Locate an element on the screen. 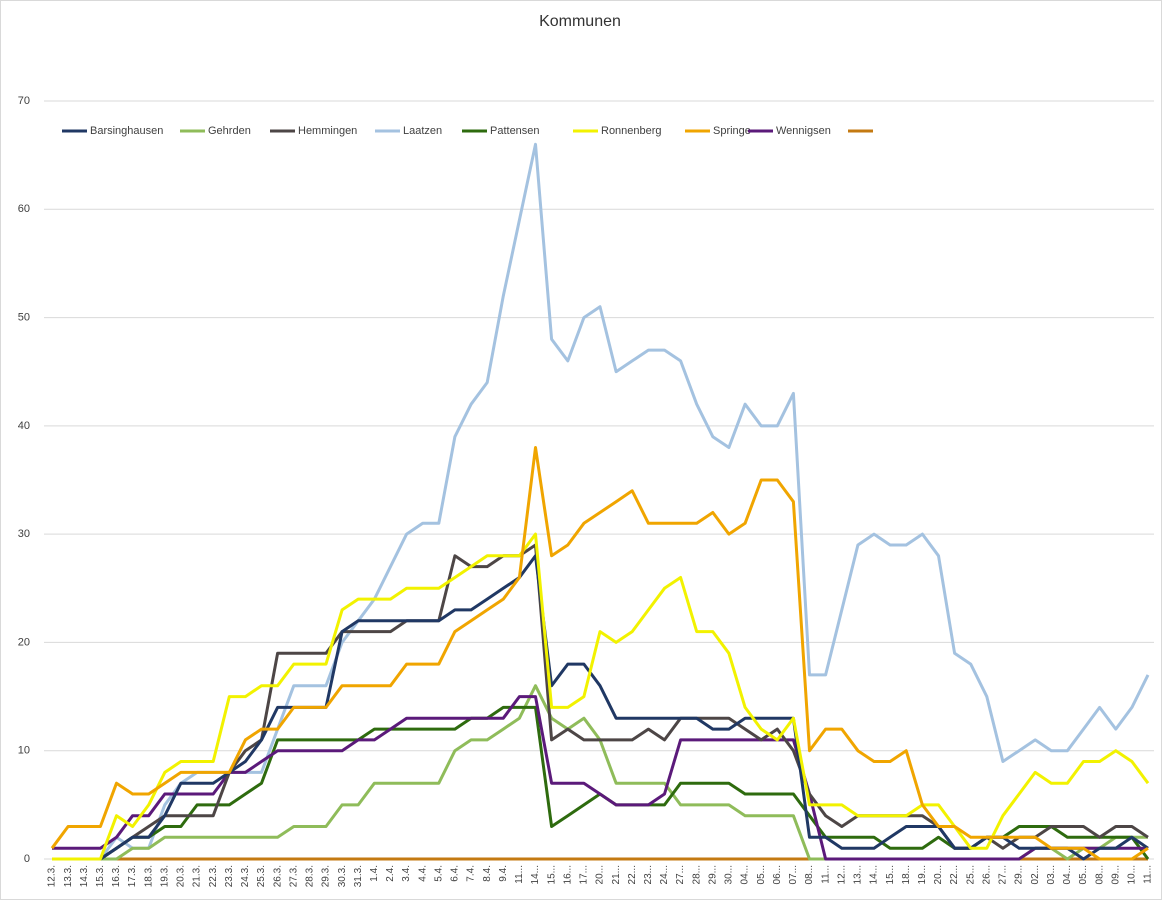 This screenshot has height=900, width=1162. chart-title: Kommunen is located at coordinates (580, 21).